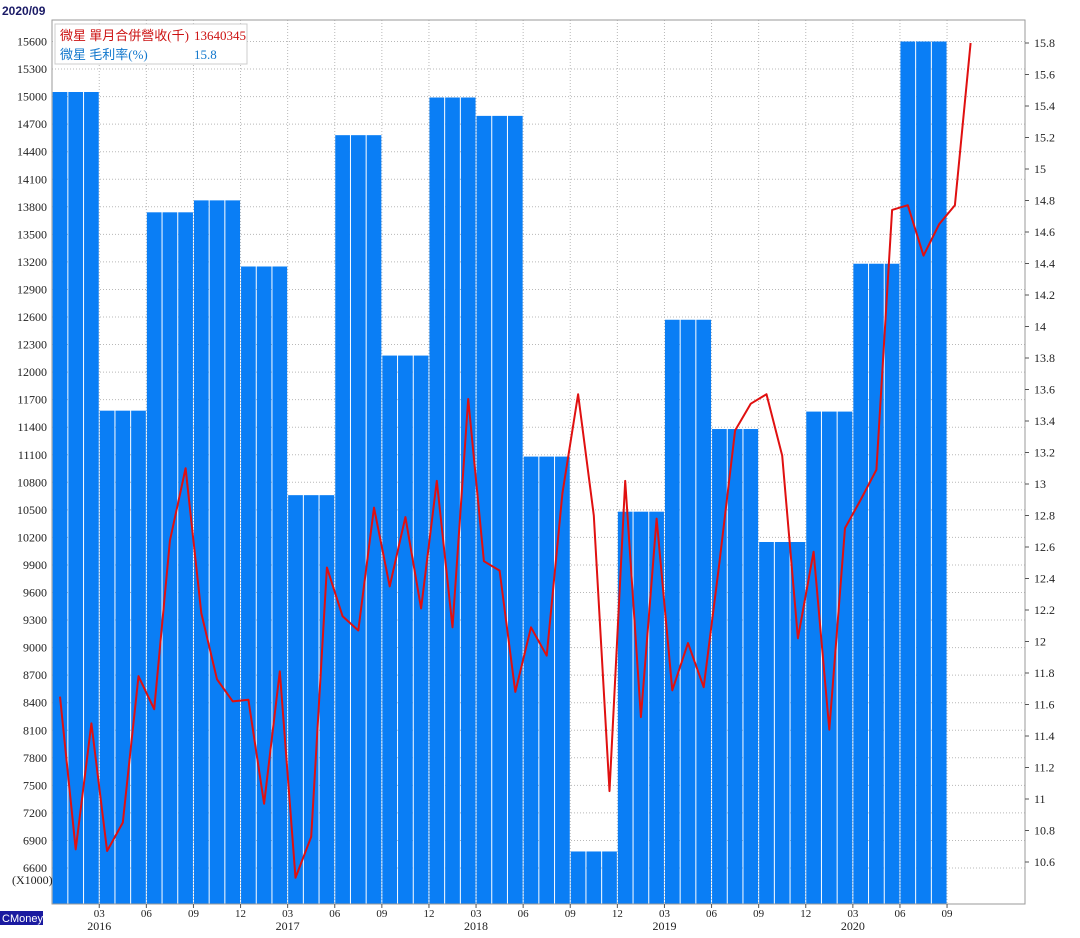 This screenshot has height=938, width=1080. What do you see at coordinates (32, 345) in the screenshot?
I see `left-axis-tick-label: 12300` at bounding box center [32, 345].